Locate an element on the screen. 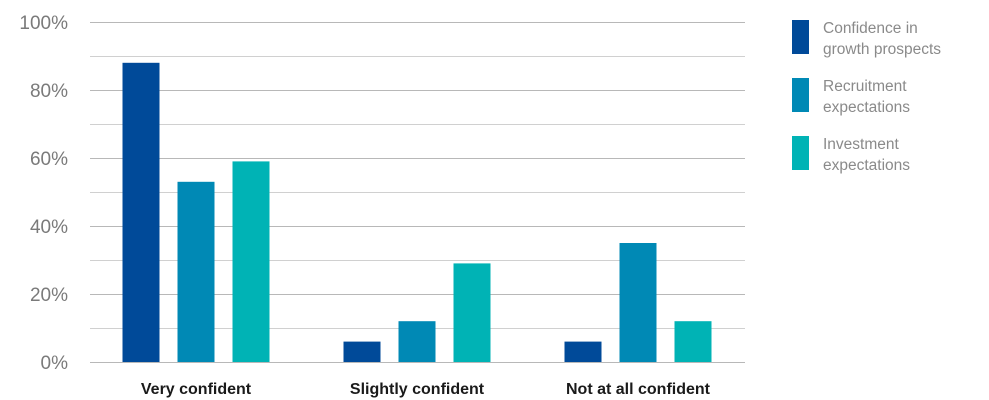 The image size is (989, 400). x-category-label: Slightly confident is located at coordinates (417, 389).